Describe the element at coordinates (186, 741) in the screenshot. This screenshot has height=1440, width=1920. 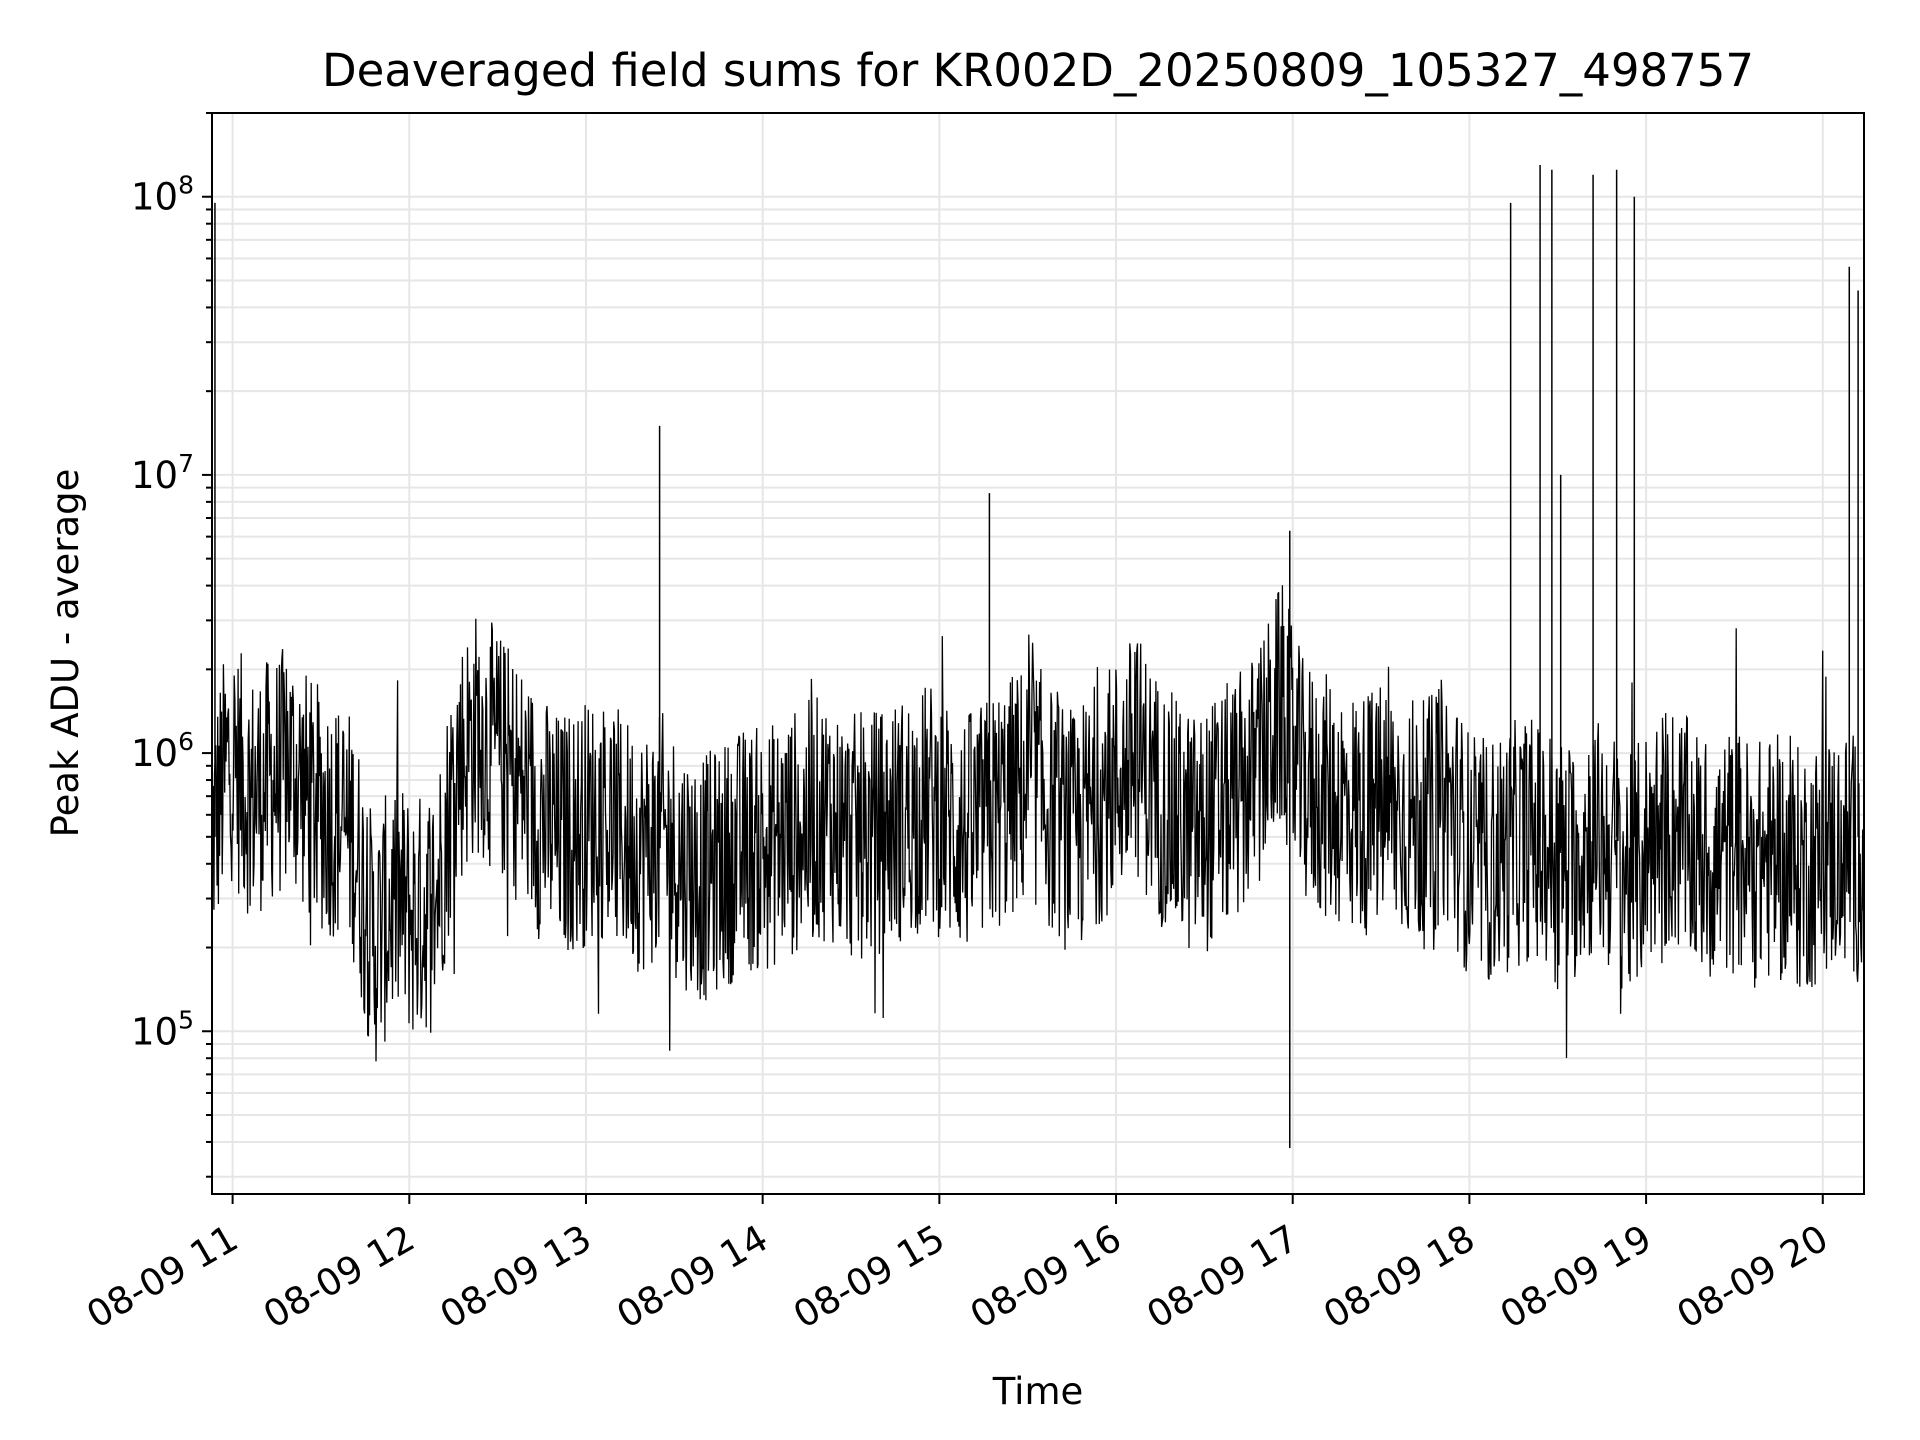
I see `y-tick-exponent: 6` at that location.